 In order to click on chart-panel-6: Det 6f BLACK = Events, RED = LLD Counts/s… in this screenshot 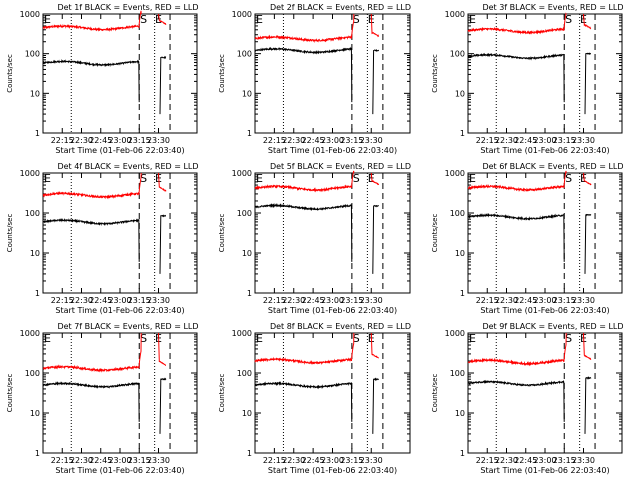, I will do `click(527, 238)`.